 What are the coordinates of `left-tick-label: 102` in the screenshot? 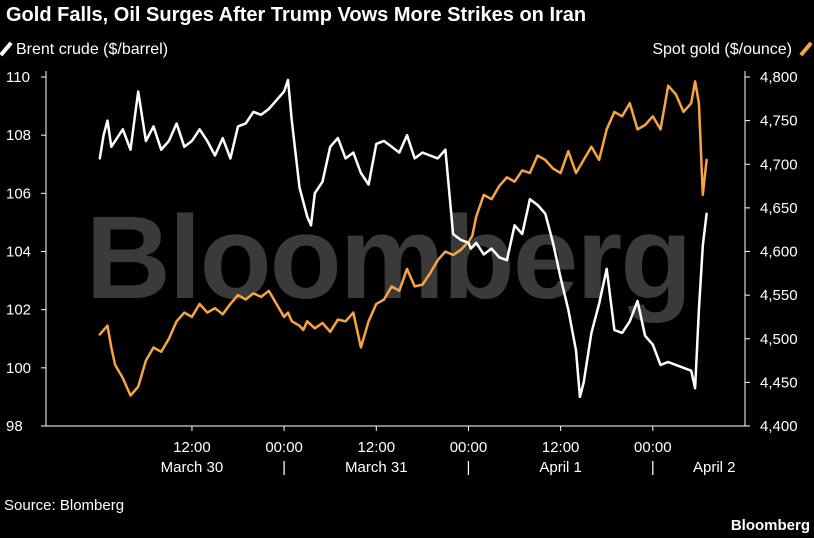 It's located at (18, 310).